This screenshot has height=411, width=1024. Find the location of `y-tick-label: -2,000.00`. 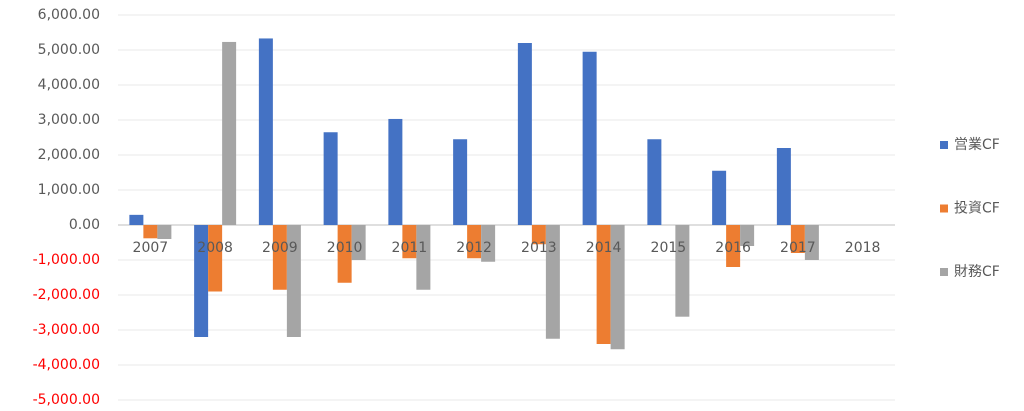

y-tick-label: -2,000.00 is located at coordinates (66, 295).